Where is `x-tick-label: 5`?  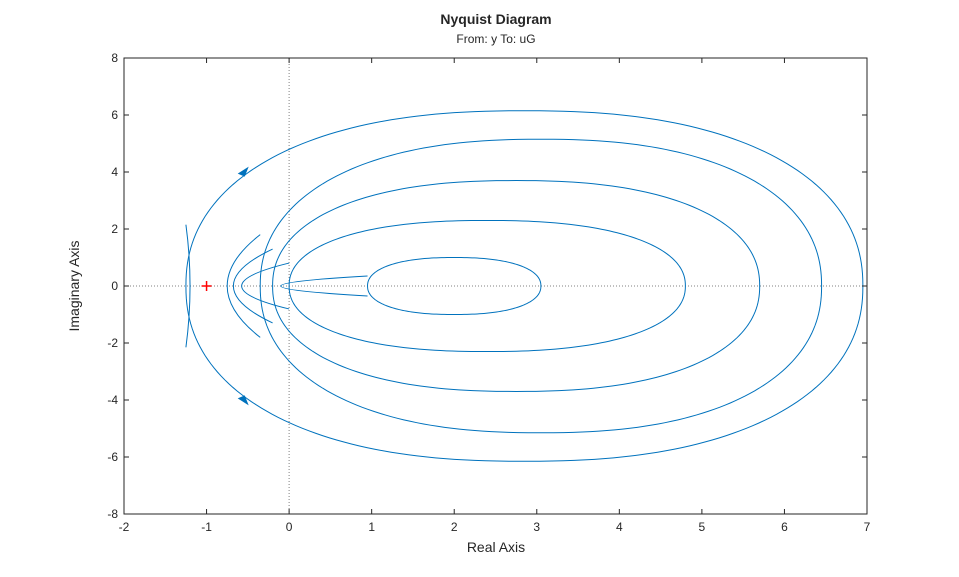 x-tick-label: 5 is located at coordinates (702, 527).